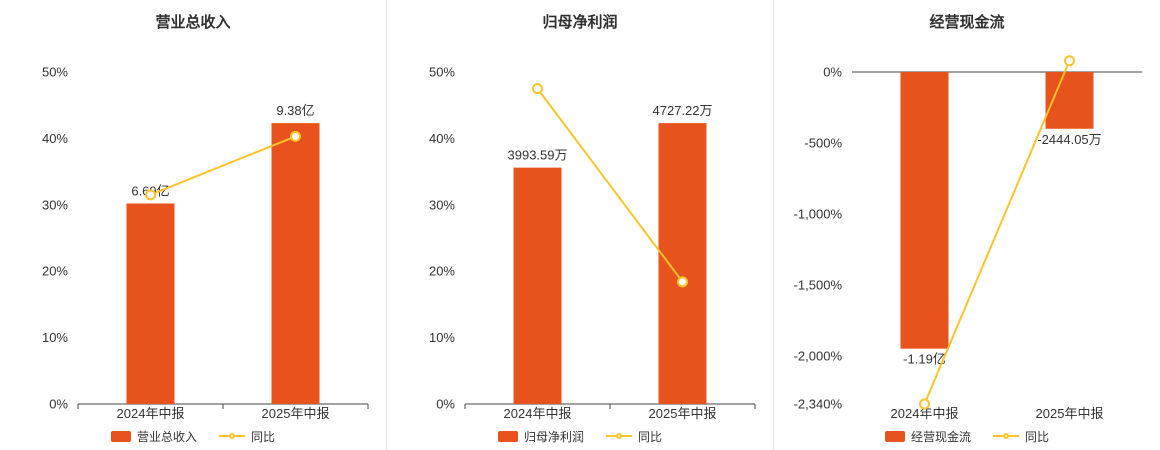  What do you see at coordinates (818, 355) in the screenshot?
I see `y-axis-tick-label: -2,000%` at bounding box center [818, 355].